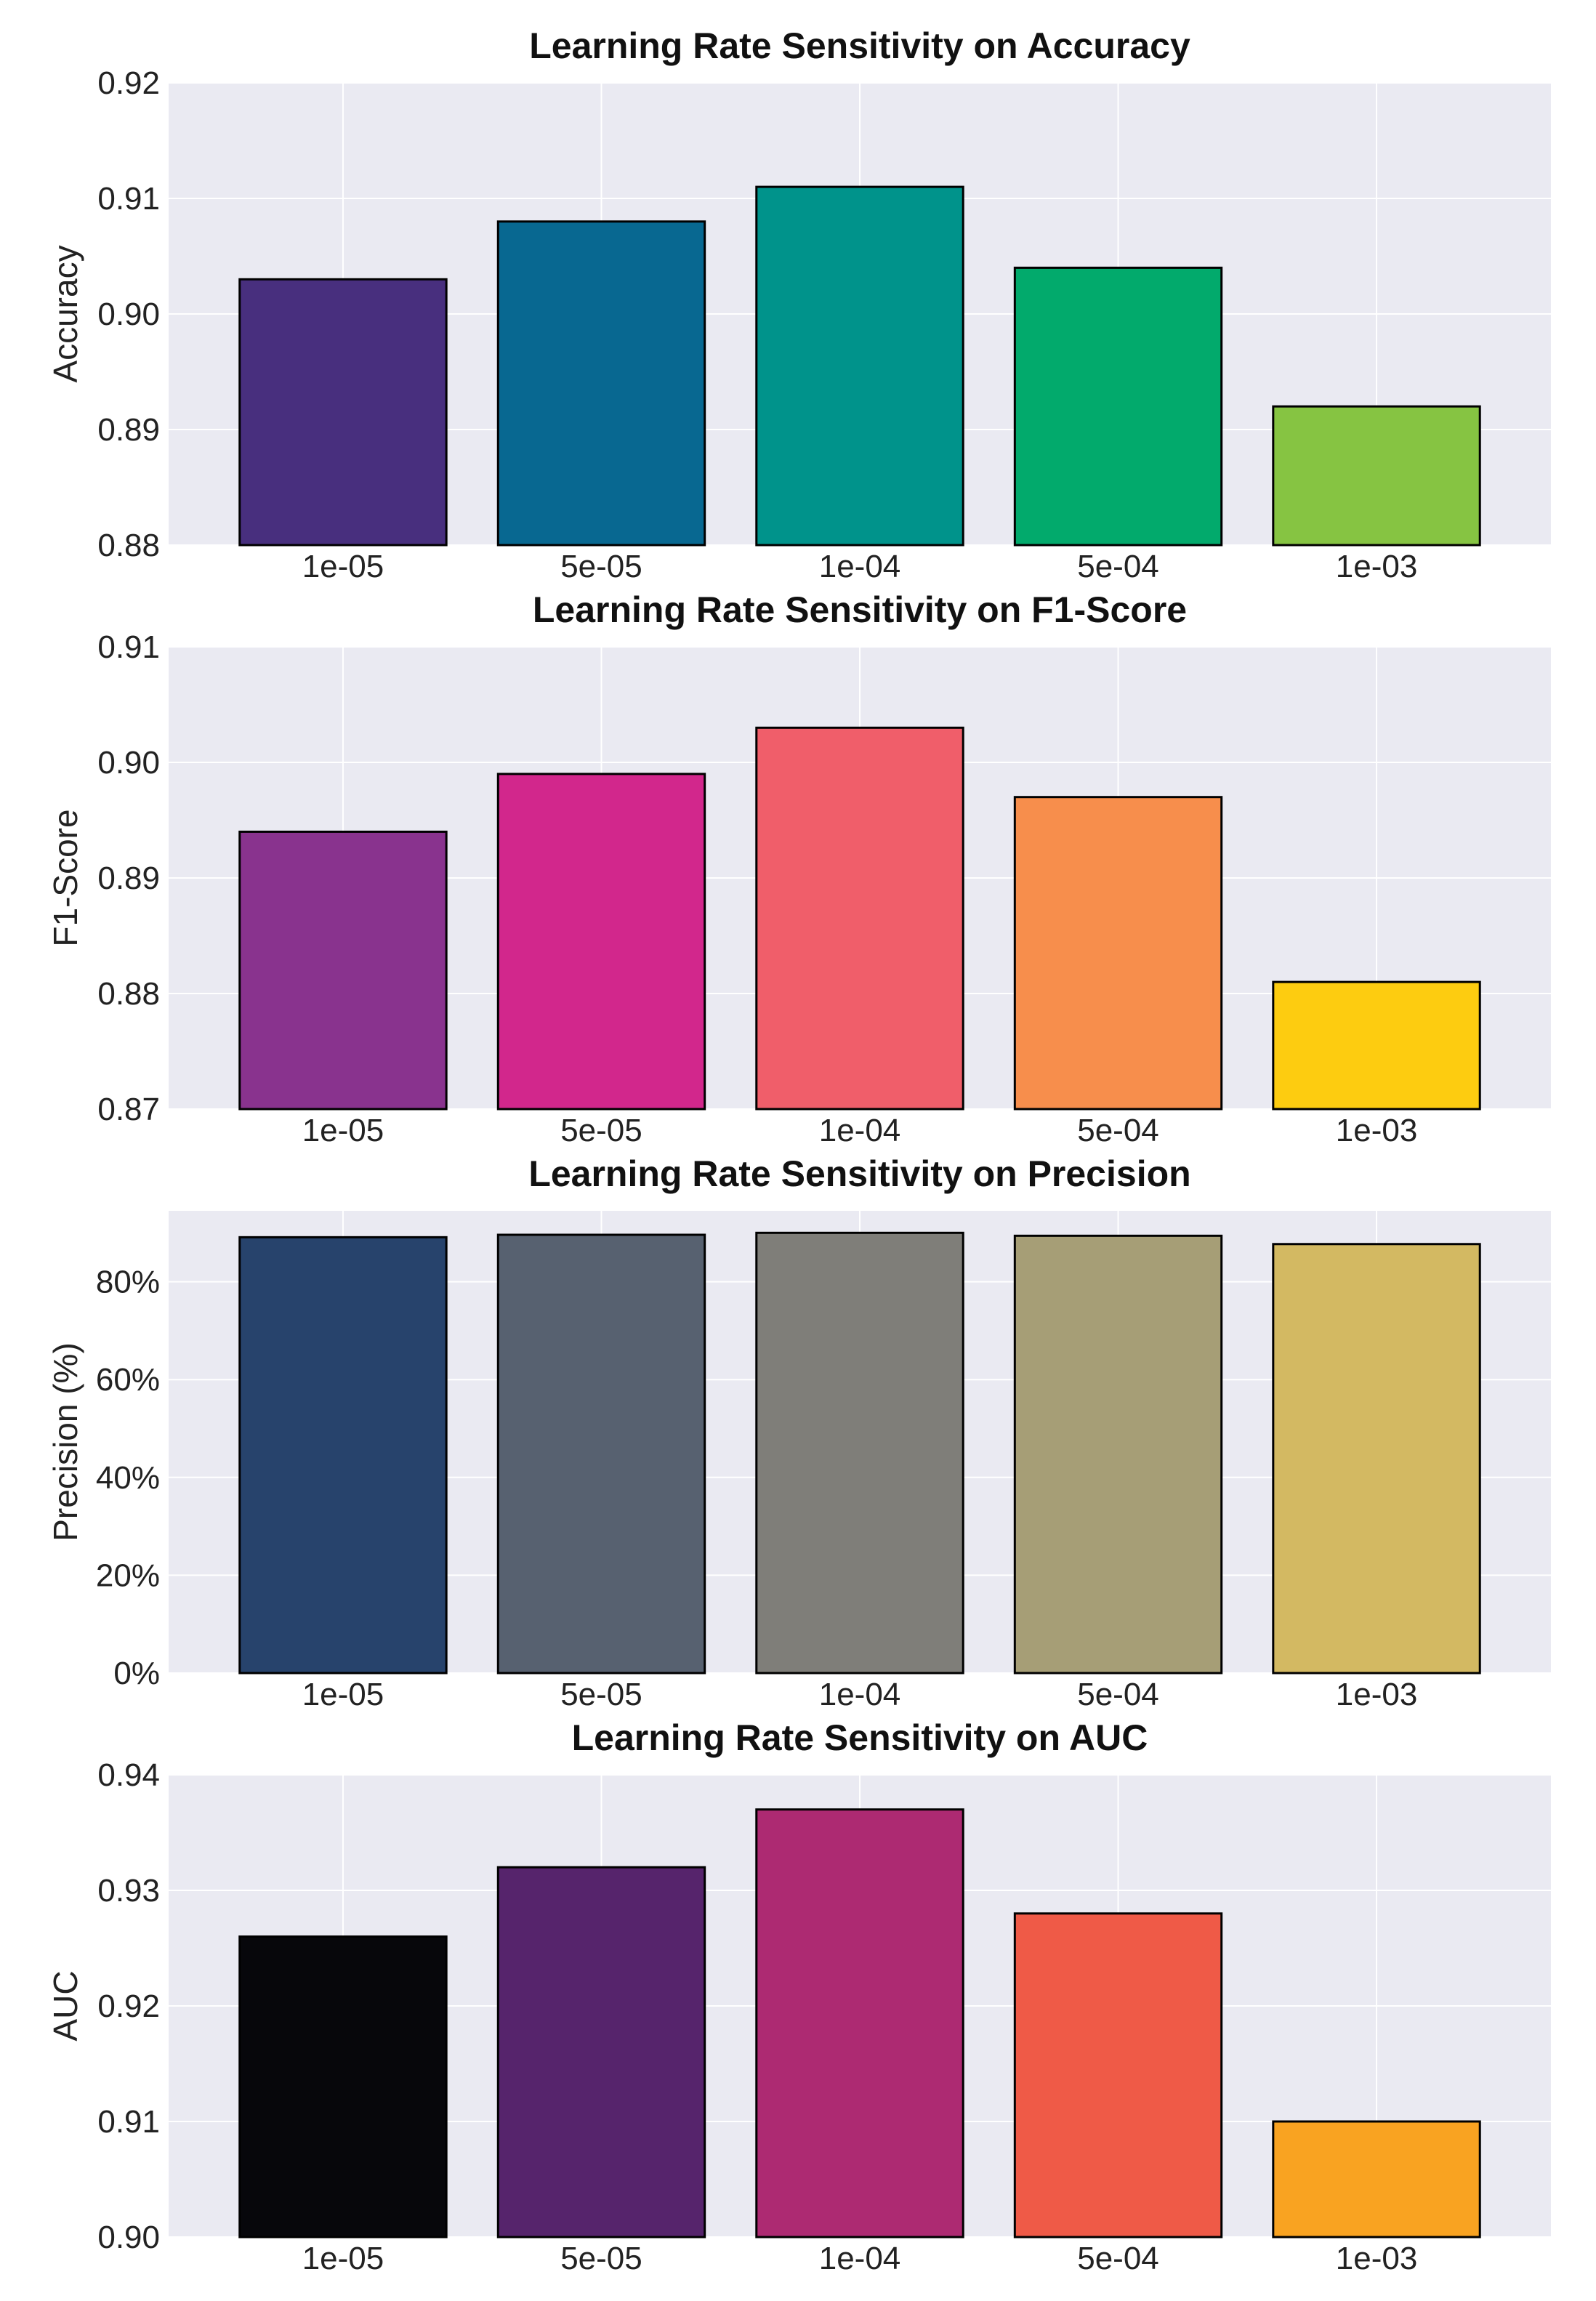  I want to click on chart-title: Learning Rate Sensitivity on F1-Score, so click(860, 609).